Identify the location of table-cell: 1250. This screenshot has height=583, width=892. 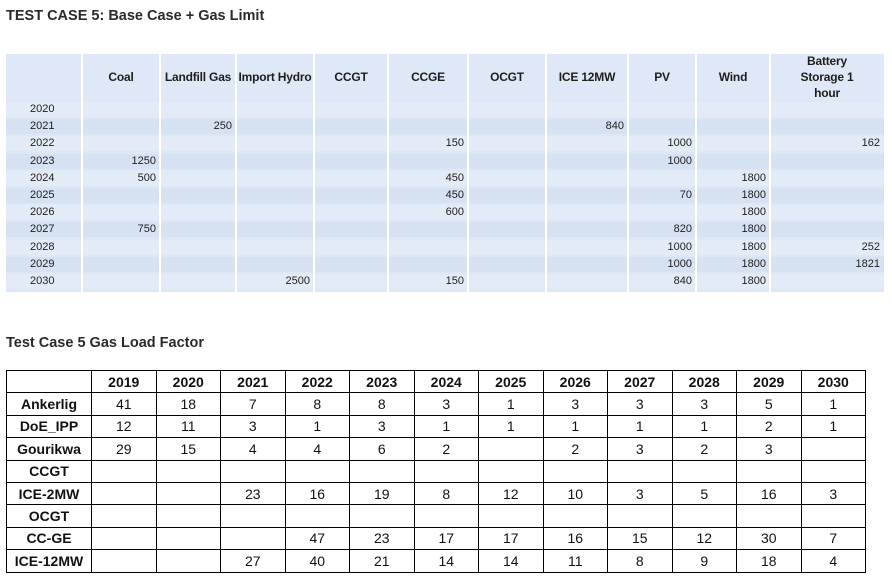
(143, 160).